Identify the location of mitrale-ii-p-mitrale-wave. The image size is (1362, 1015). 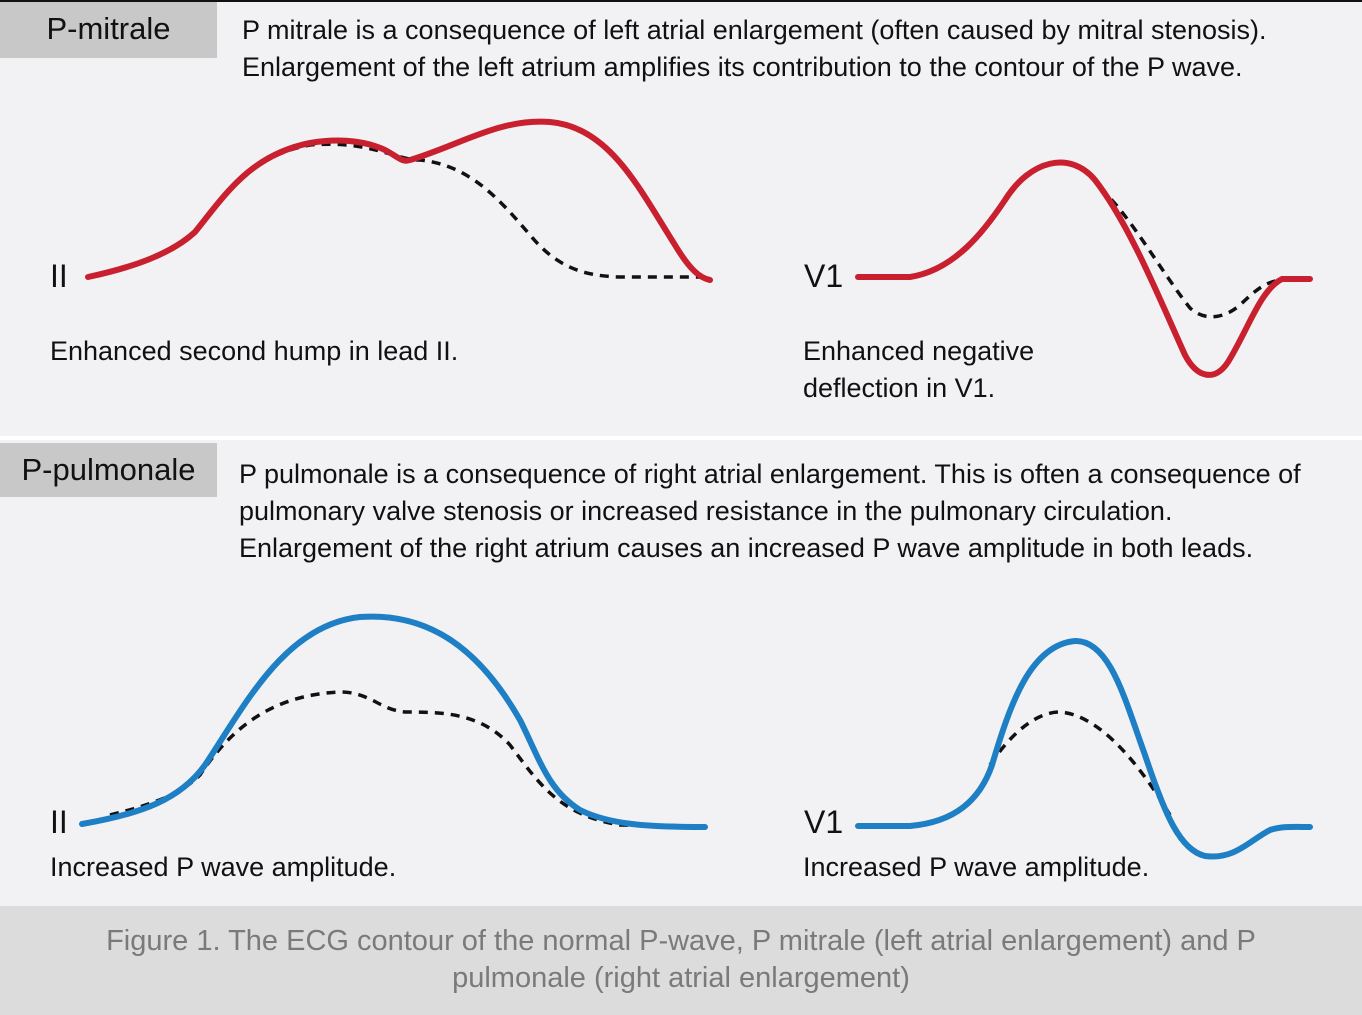
(399, 200).